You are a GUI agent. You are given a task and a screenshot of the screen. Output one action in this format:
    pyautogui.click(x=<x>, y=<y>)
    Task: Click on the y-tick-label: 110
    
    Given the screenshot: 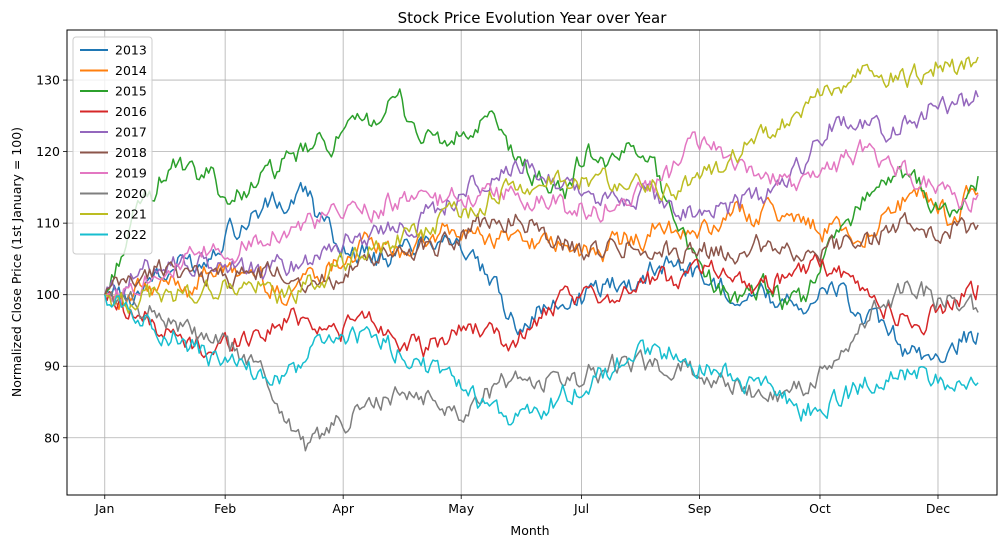 What is the action you would take?
    pyautogui.click(x=48, y=223)
    